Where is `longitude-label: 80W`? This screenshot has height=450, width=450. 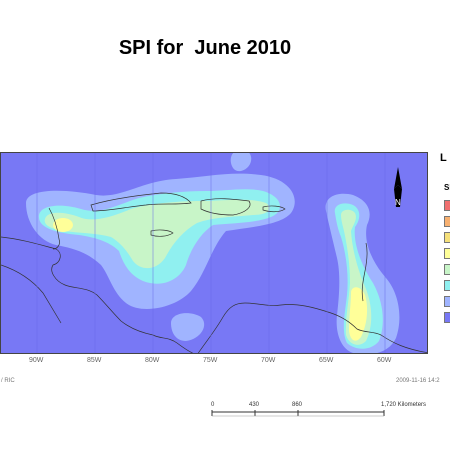 longitude-label: 80W is located at coordinates (152, 360).